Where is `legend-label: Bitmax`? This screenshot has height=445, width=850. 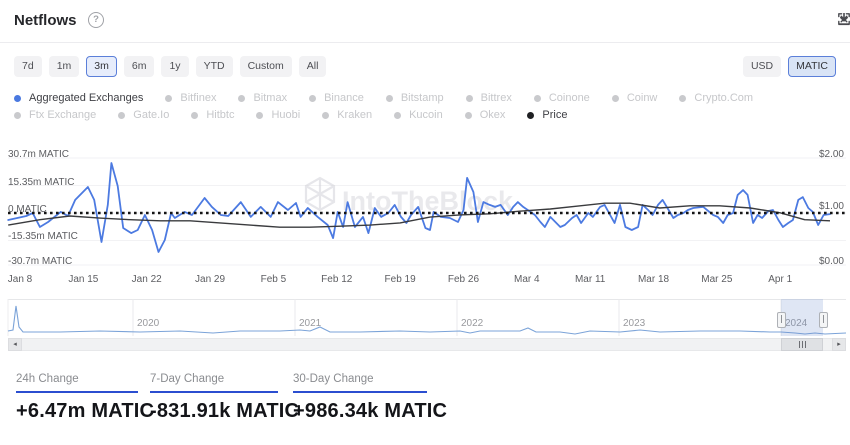
legend-label: Bitmax is located at coordinates (270, 98).